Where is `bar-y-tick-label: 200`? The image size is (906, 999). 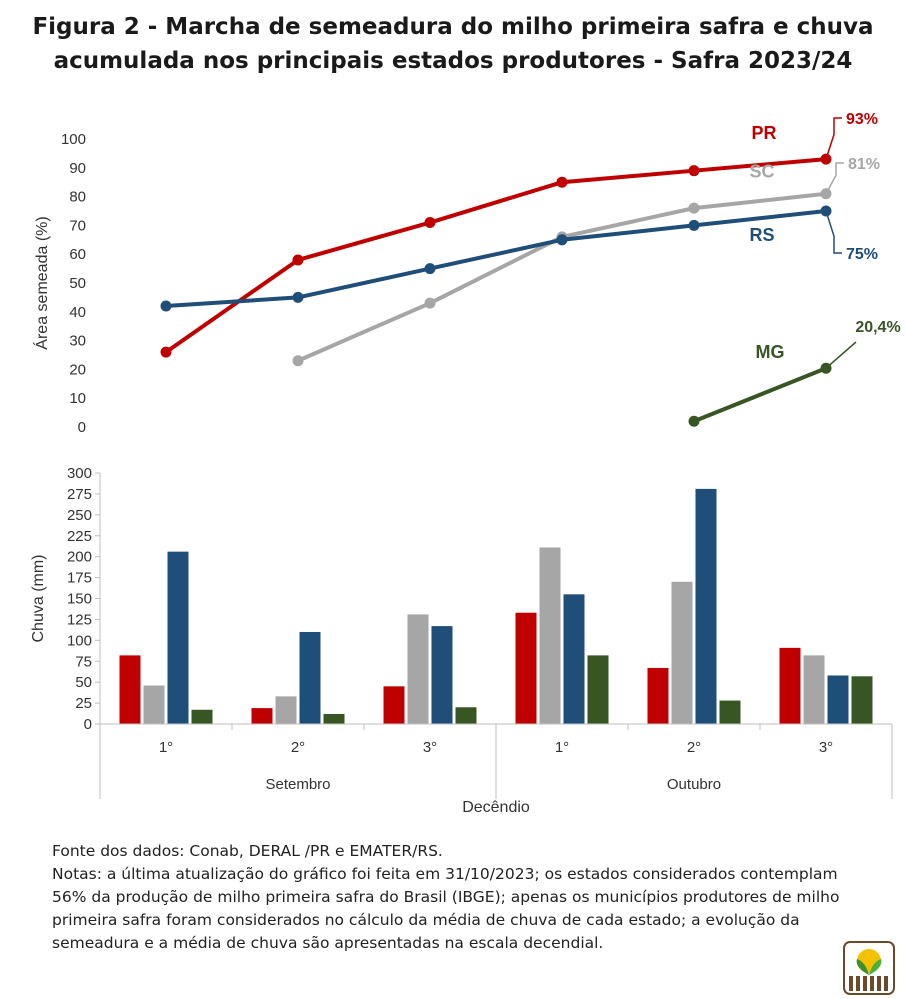
bar-y-tick-label: 200 is located at coordinates (79, 557).